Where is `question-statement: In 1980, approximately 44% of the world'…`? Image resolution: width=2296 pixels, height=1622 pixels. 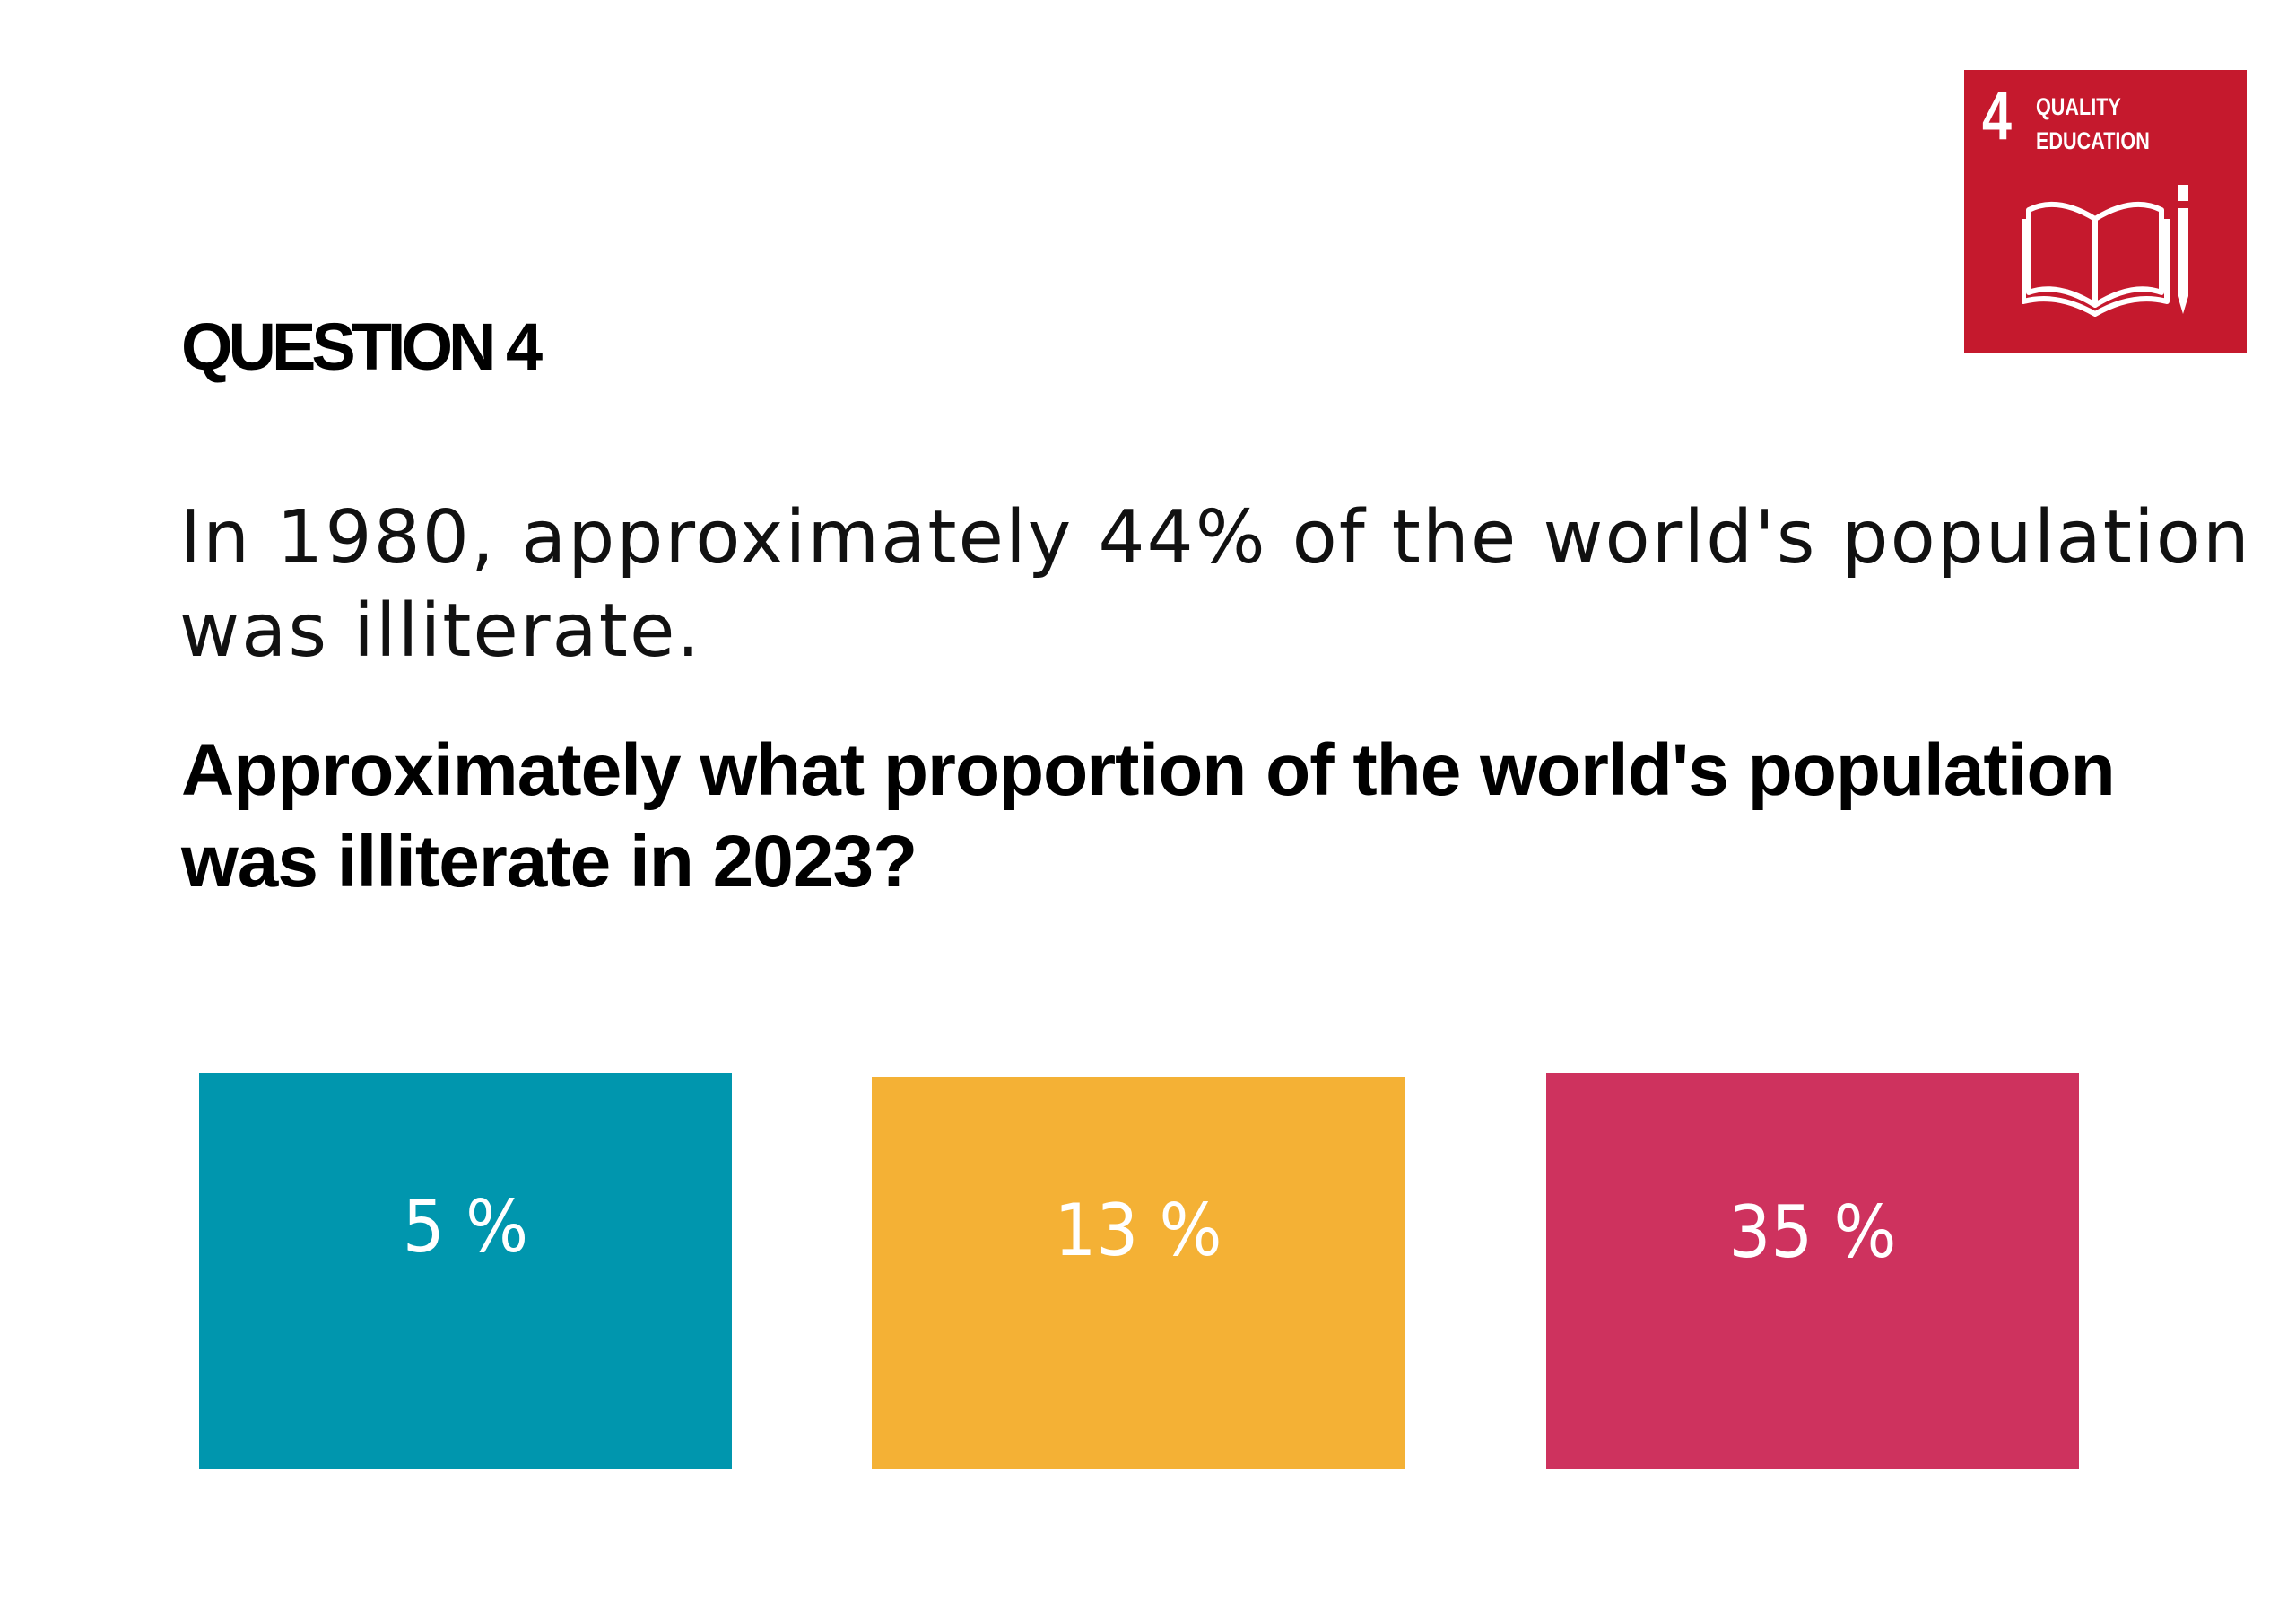 question-statement: In 1980, approximately 44% of the world'… is located at coordinates (1215, 585).